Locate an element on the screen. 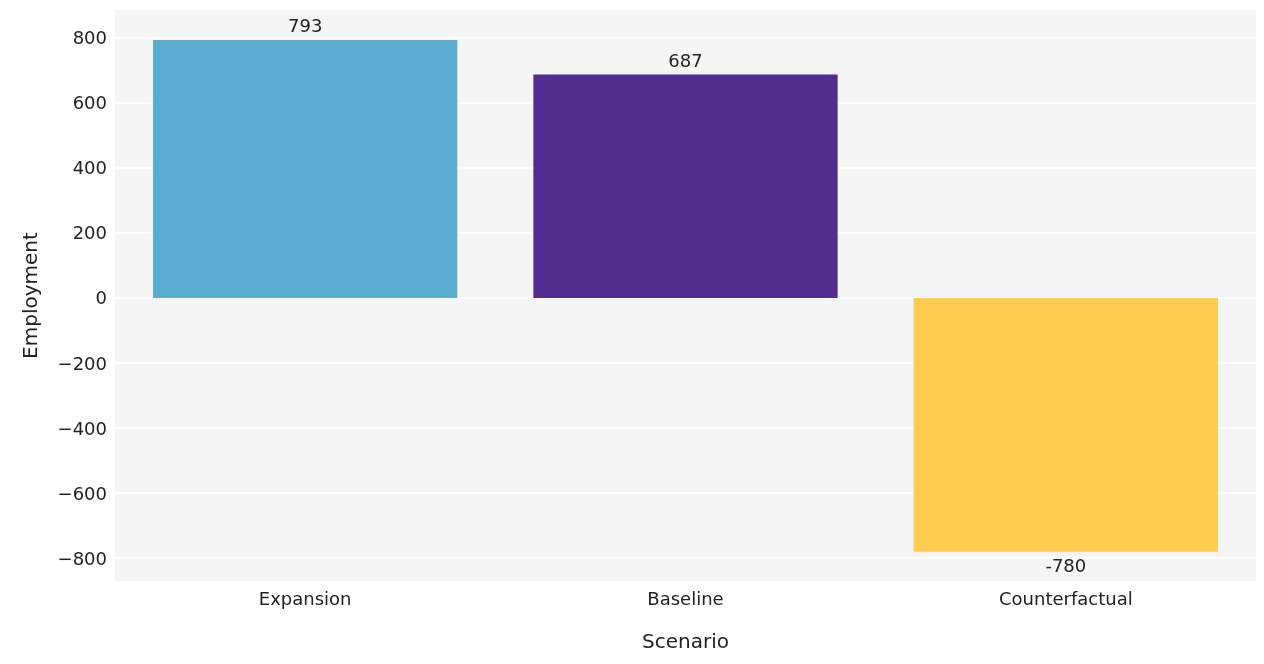  x-tick-label: Baseline is located at coordinates (685, 598).